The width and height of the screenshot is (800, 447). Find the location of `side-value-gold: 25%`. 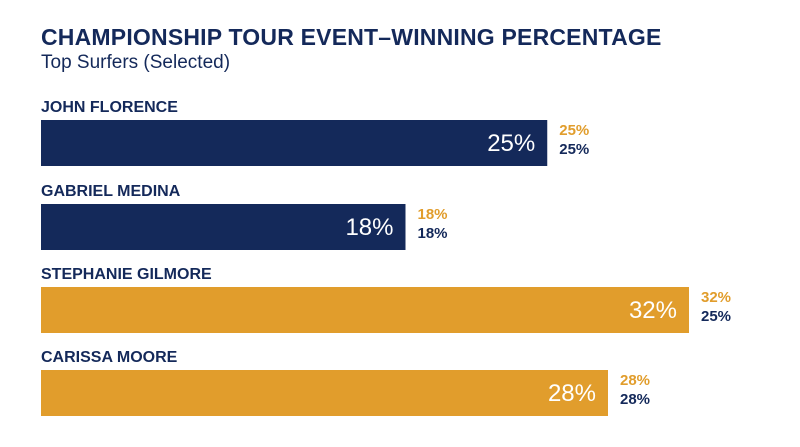

side-value-gold: 25% is located at coordinates (574, 130).